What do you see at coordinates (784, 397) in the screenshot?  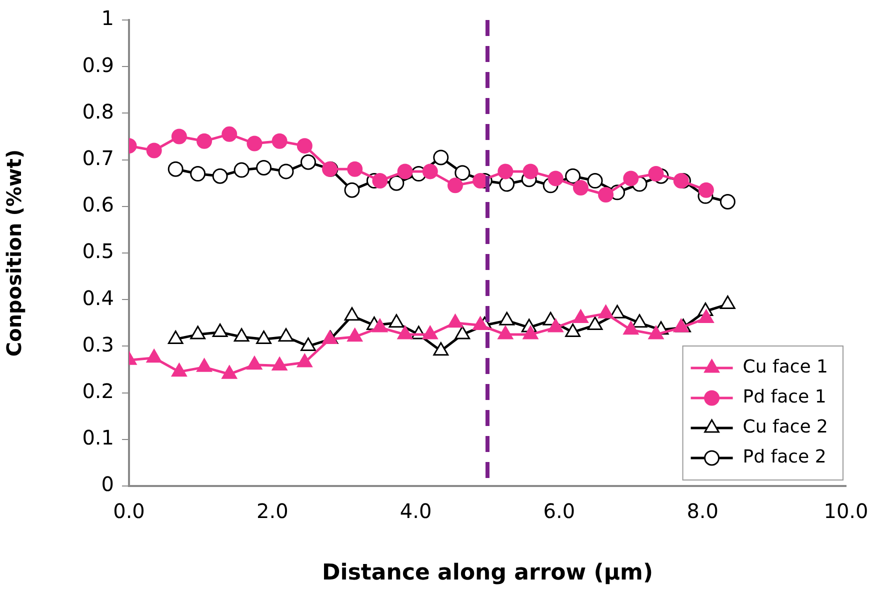 I see `legend-label: Pd face 1` at bounding box center [784, 397].